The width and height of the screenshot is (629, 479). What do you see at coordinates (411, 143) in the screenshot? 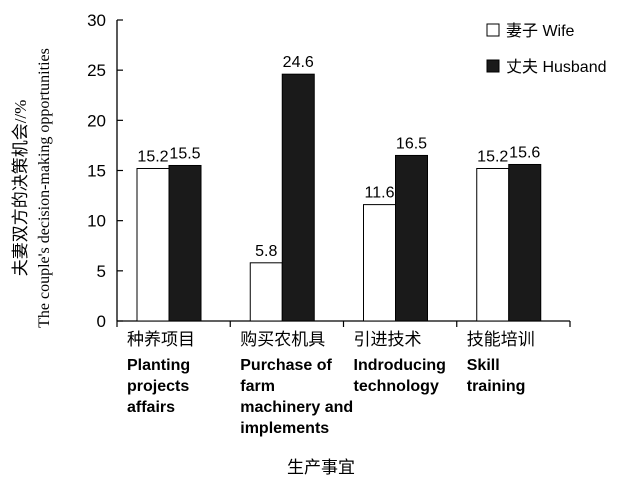
I see `data-label: 16.5` at bounding box center [411, 143].